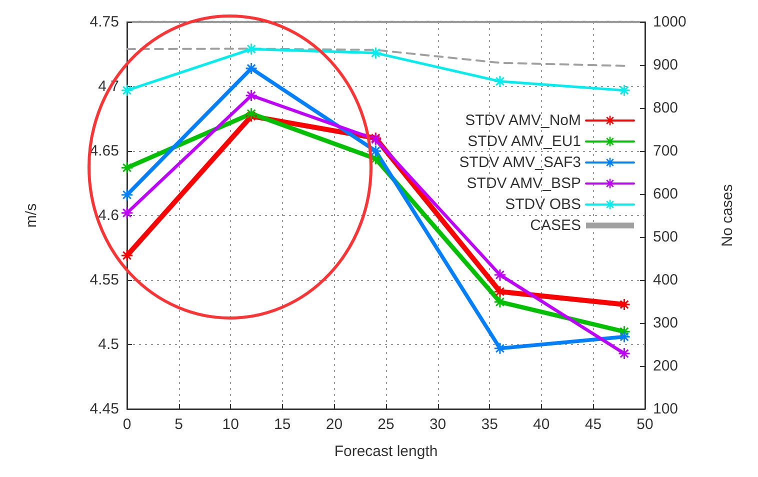 Image resolution: width=758 pixels, height=477 pixels. Describe the element at coordinates (104, 280) in the screenshot. I see `y-tick-label: 4.55` at that location.